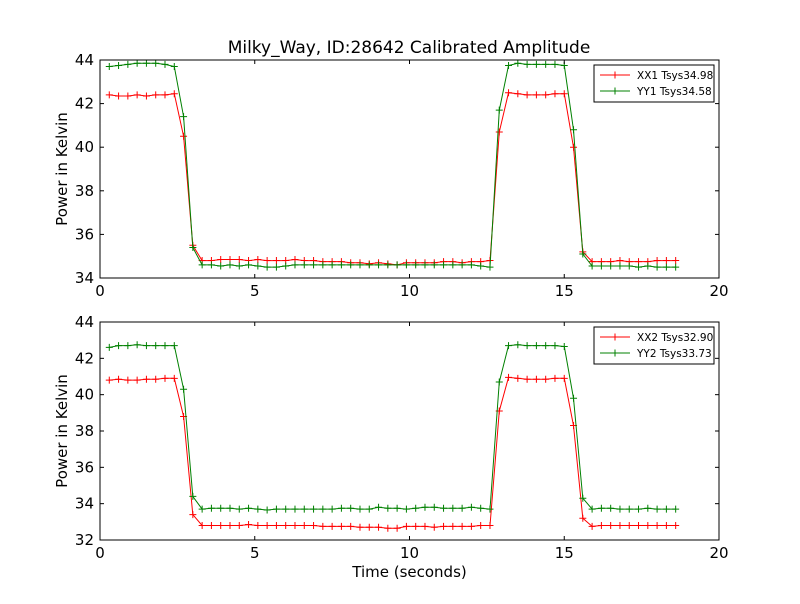 The height and width of the screenshot is (604, 800). What do you see at coordinates (84, 395) in the screenshot?
I see `y-tick-label: 40` at bounding box center [84, 395].